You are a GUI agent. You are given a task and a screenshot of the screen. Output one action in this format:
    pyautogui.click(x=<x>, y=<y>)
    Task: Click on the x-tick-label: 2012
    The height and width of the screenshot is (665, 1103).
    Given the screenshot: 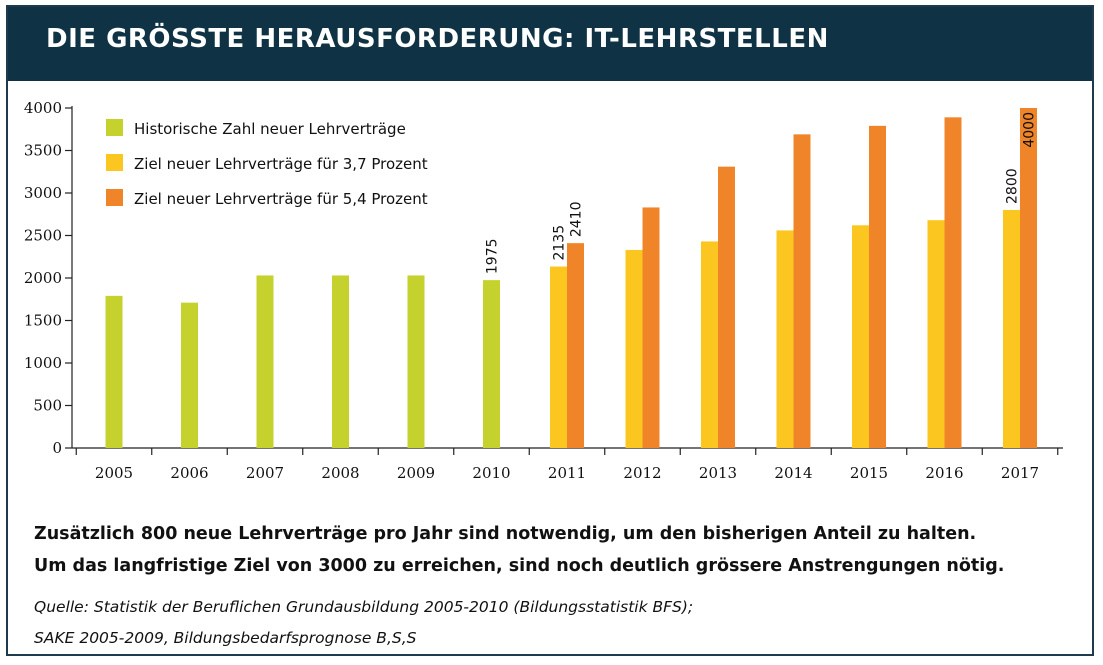 What is the action you would take?
    pyautogui.click(x=642, y=473)
    